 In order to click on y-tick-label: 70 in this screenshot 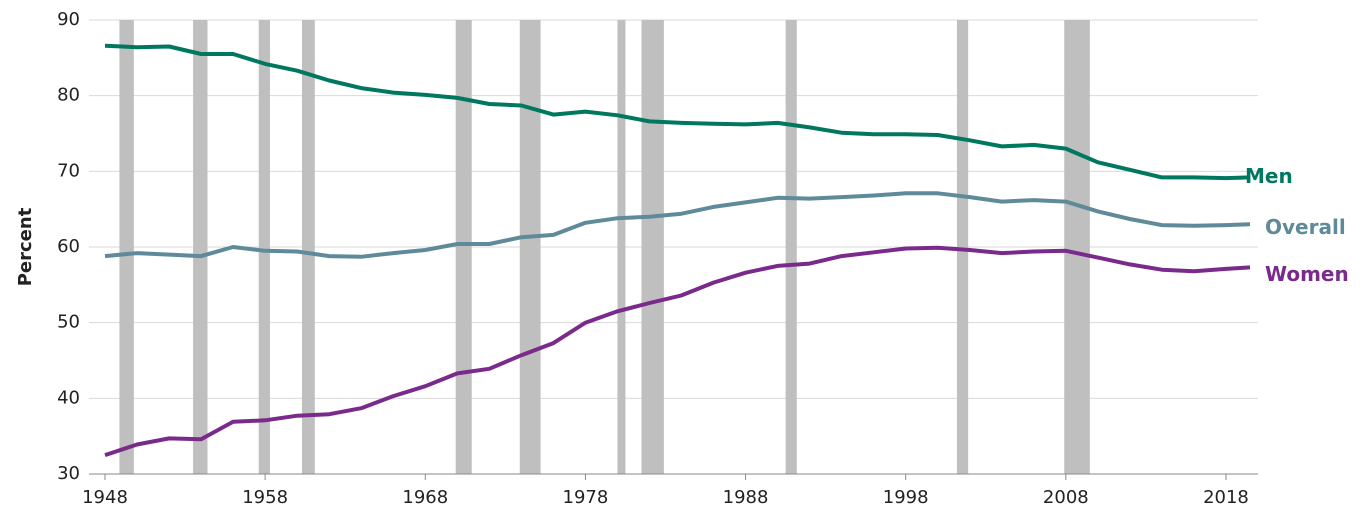, I will do `click(68, 170)`.